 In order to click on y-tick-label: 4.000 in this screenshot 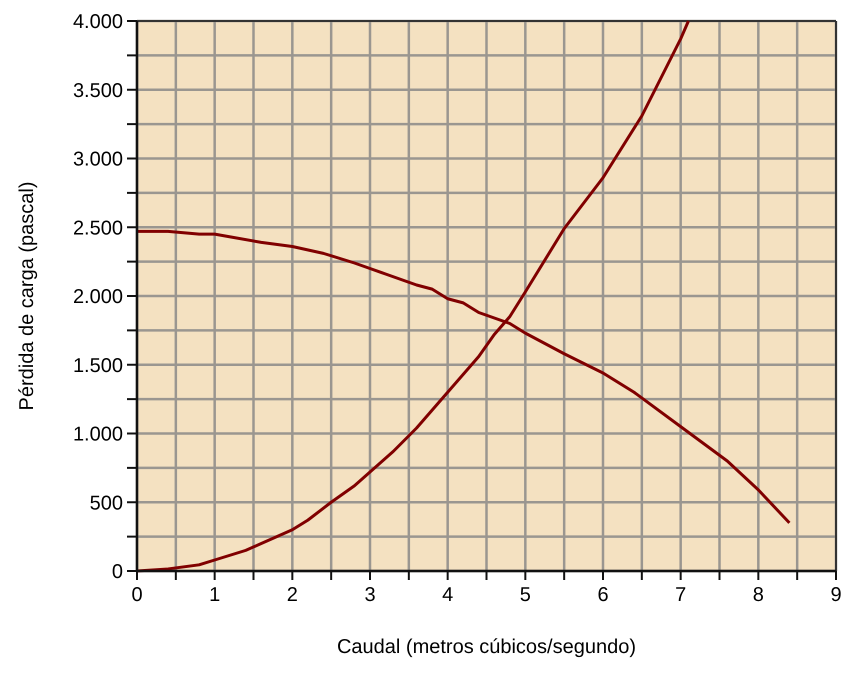, I will do `click(97, 22)`.